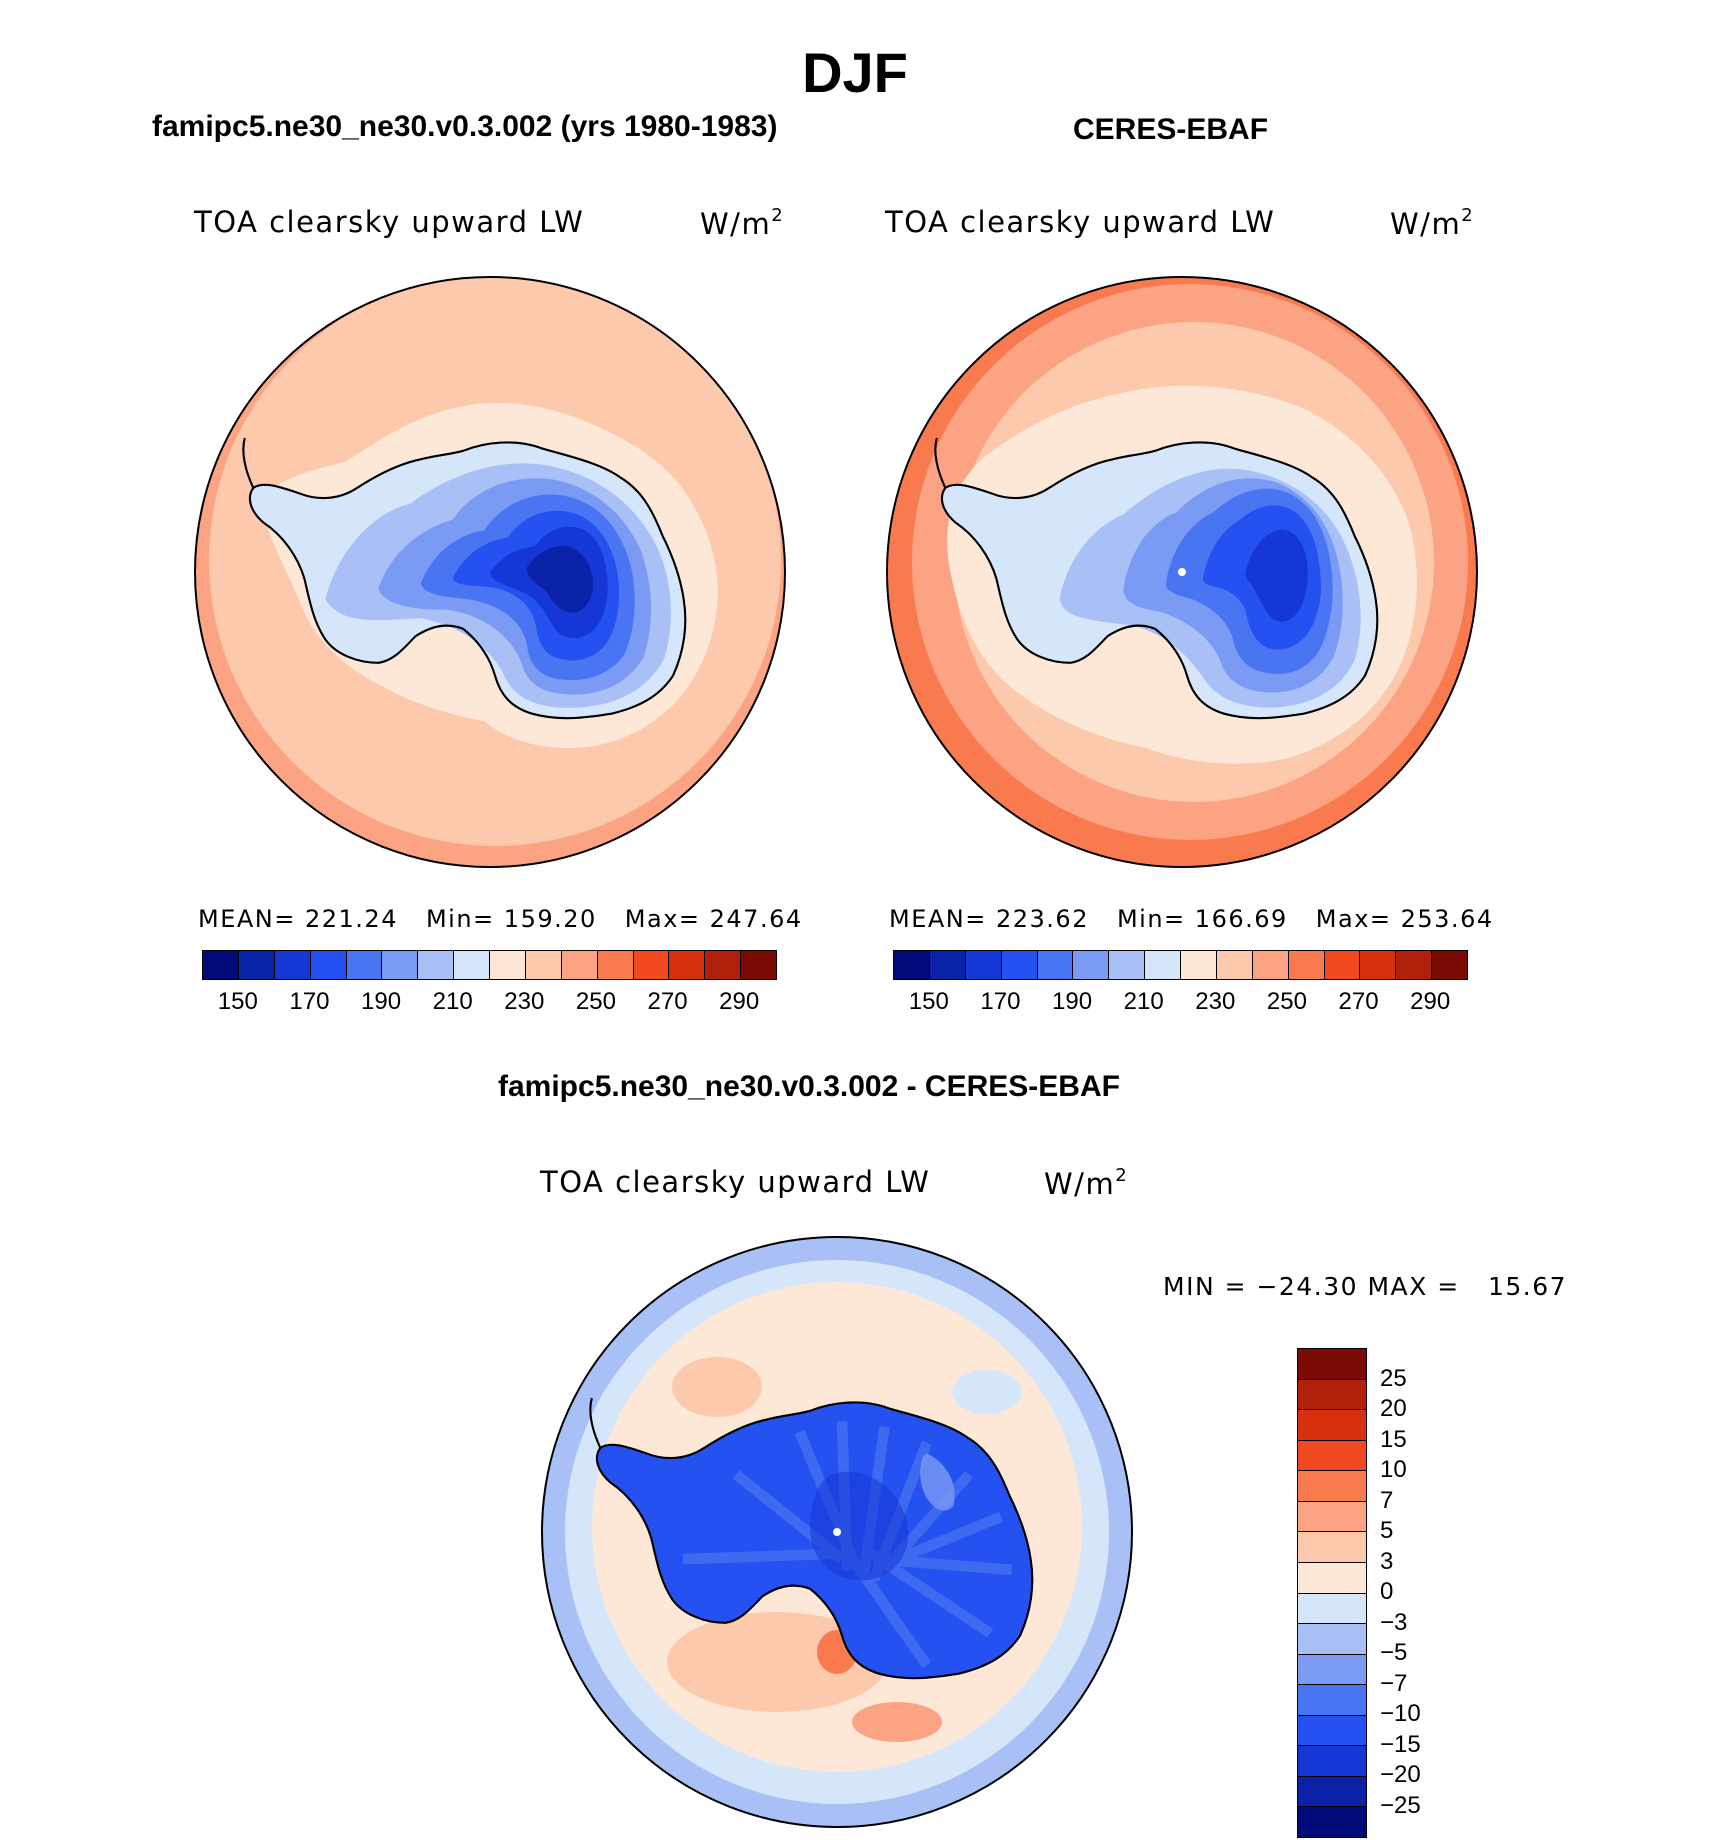  What do you see at coordinates (1393, 1378) in the screenshot?
I see `colorbar-tick-label: 25` at bounding box center [1393, 1378].